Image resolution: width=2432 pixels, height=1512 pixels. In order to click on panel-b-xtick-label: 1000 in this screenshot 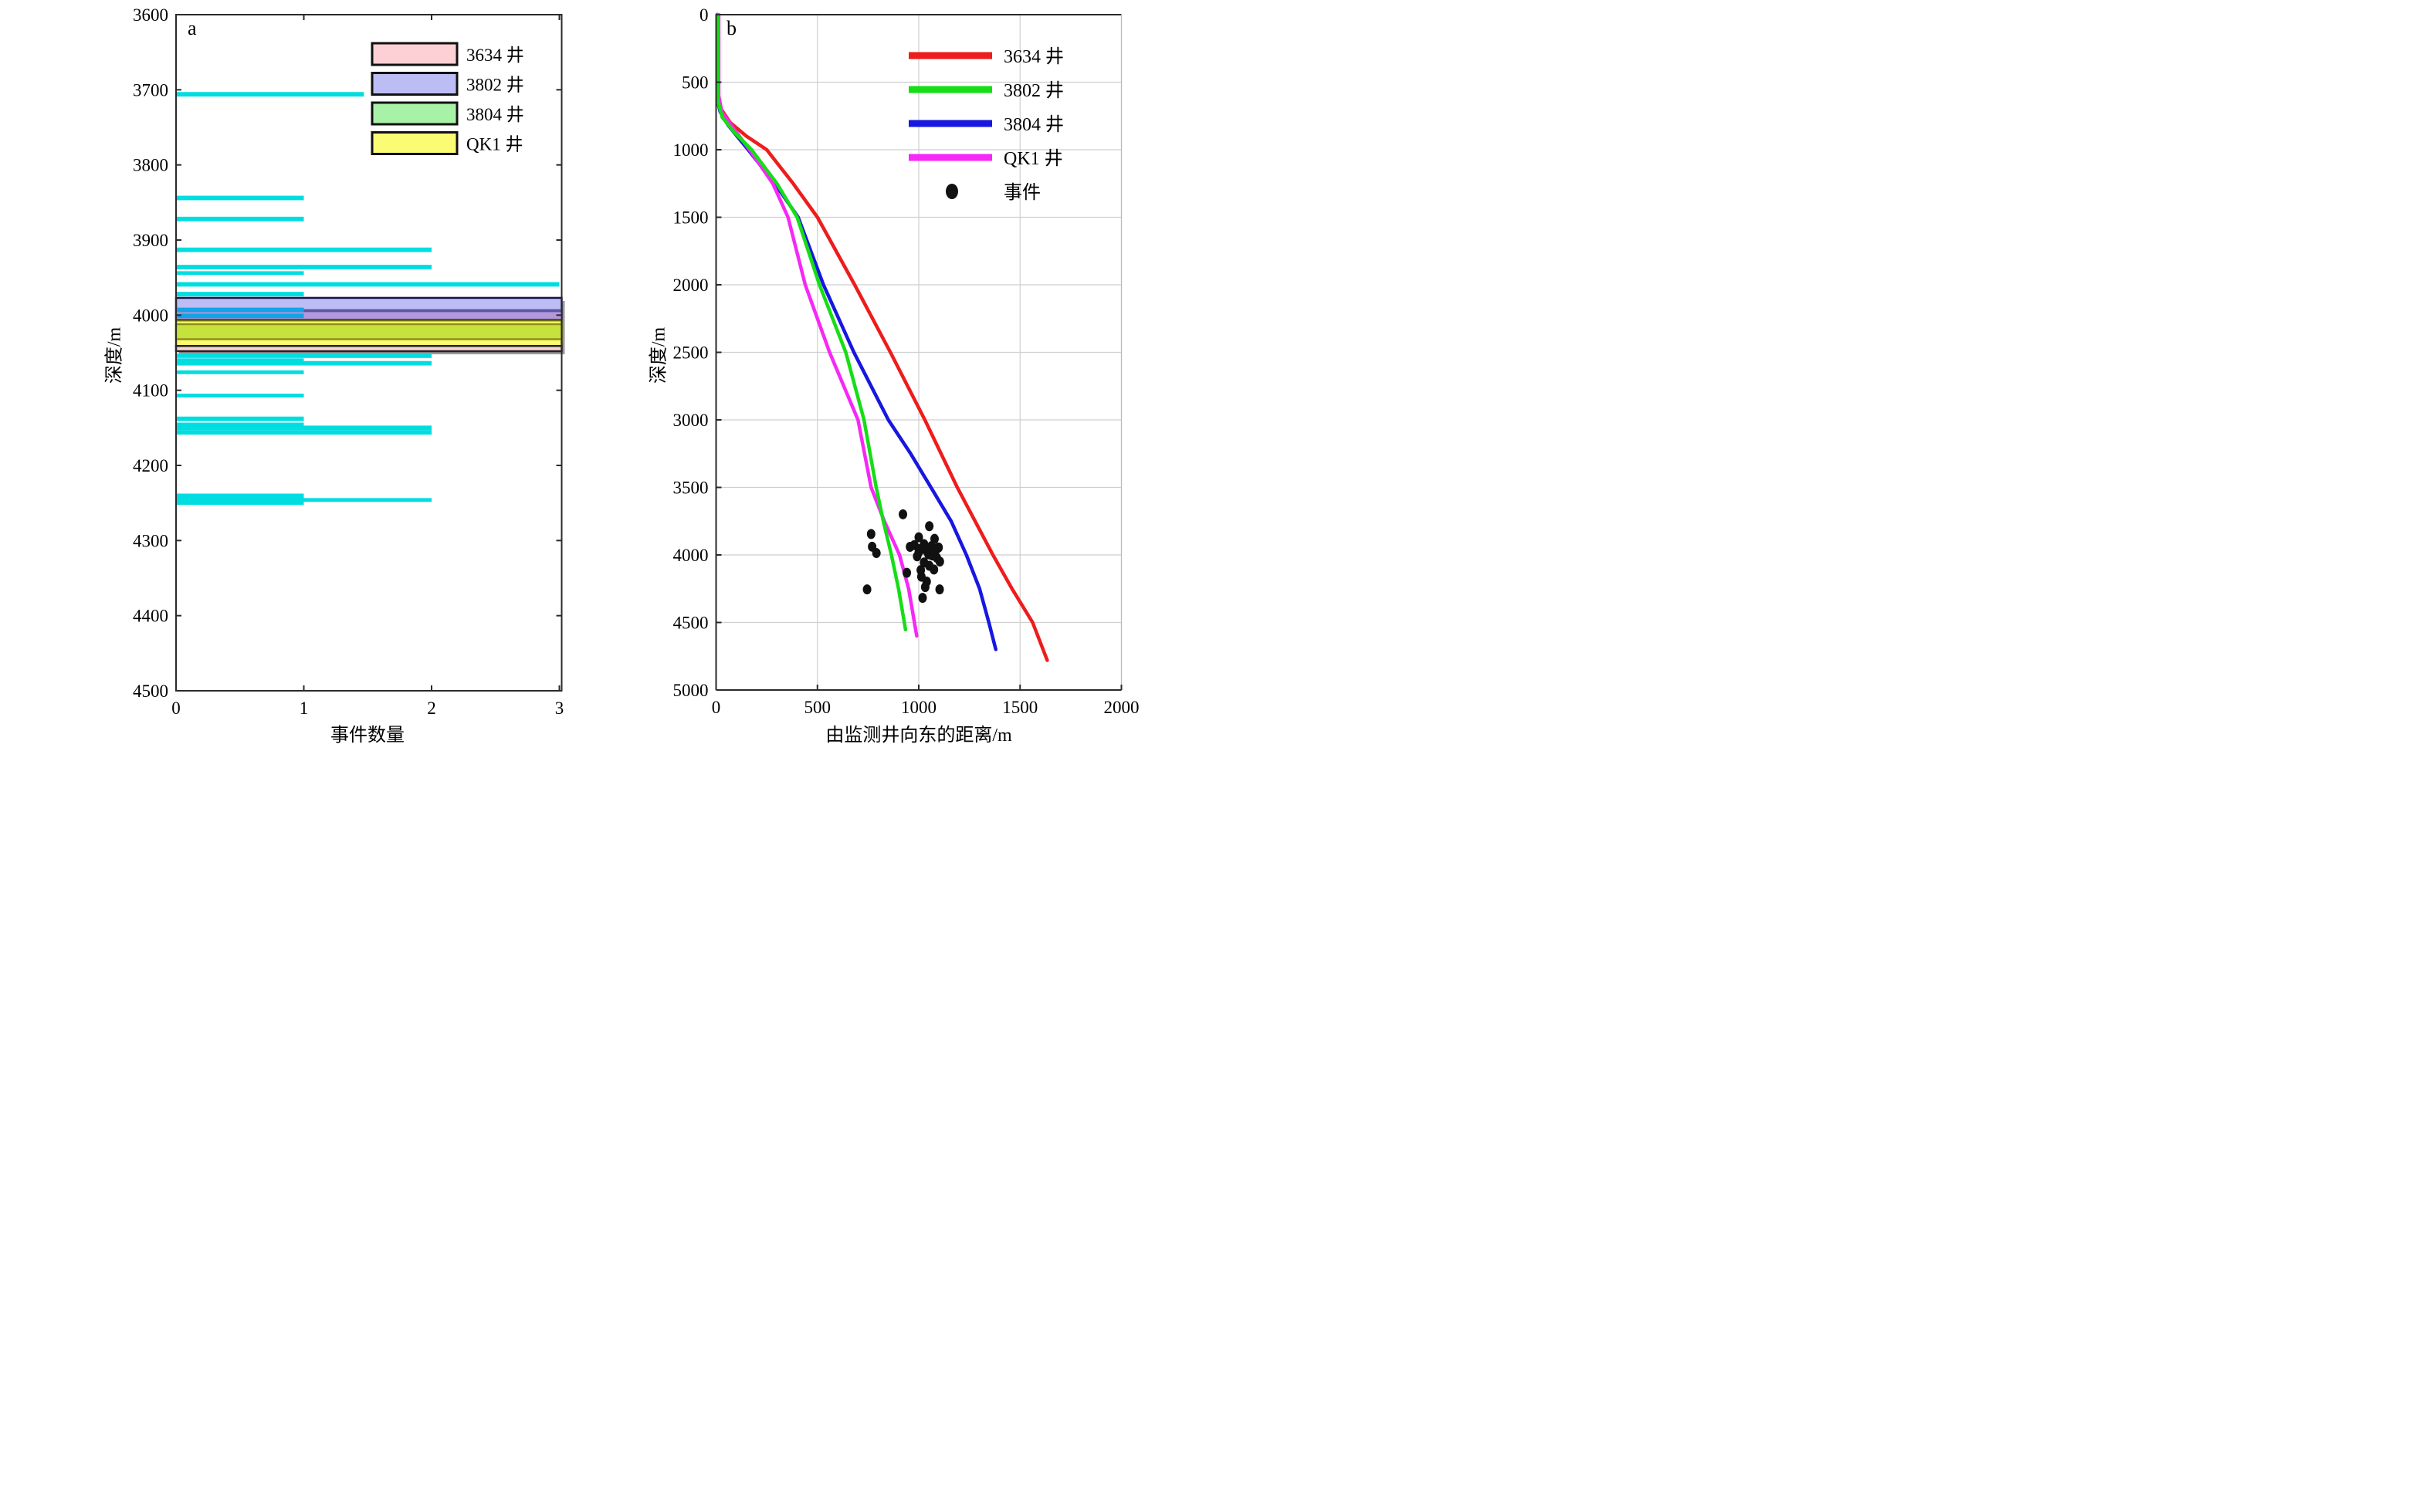, I will do `click(919, 707)`.